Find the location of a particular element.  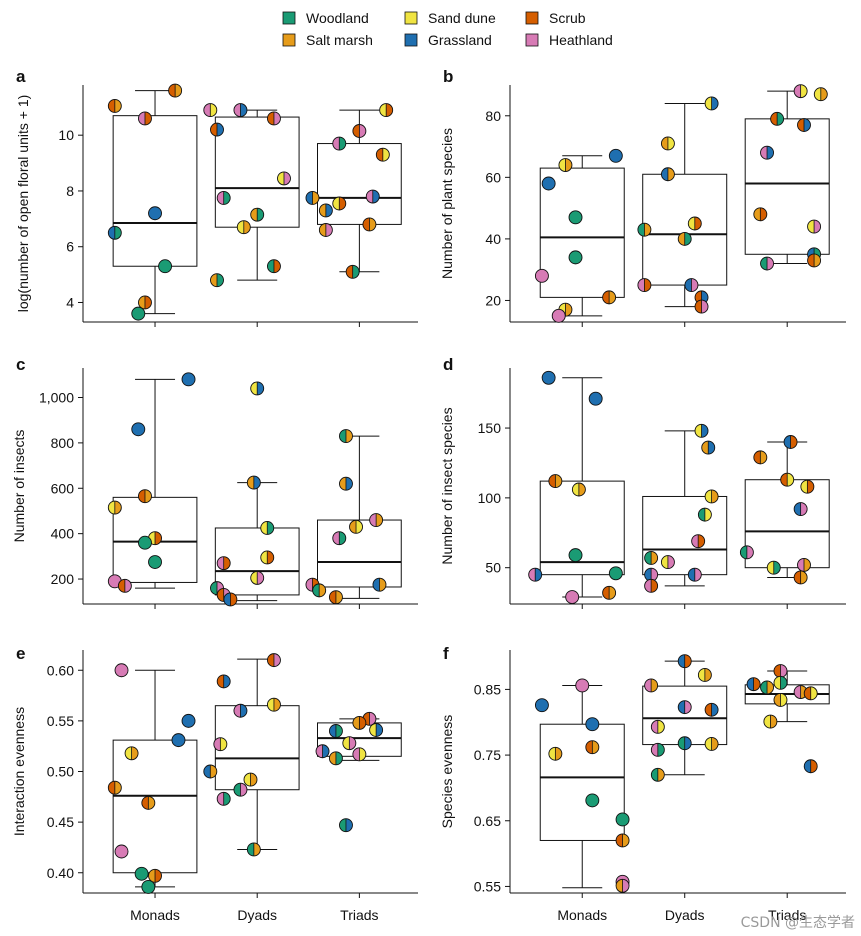

y-axis-label: Number of insect species is located at coordinates (447, 485).